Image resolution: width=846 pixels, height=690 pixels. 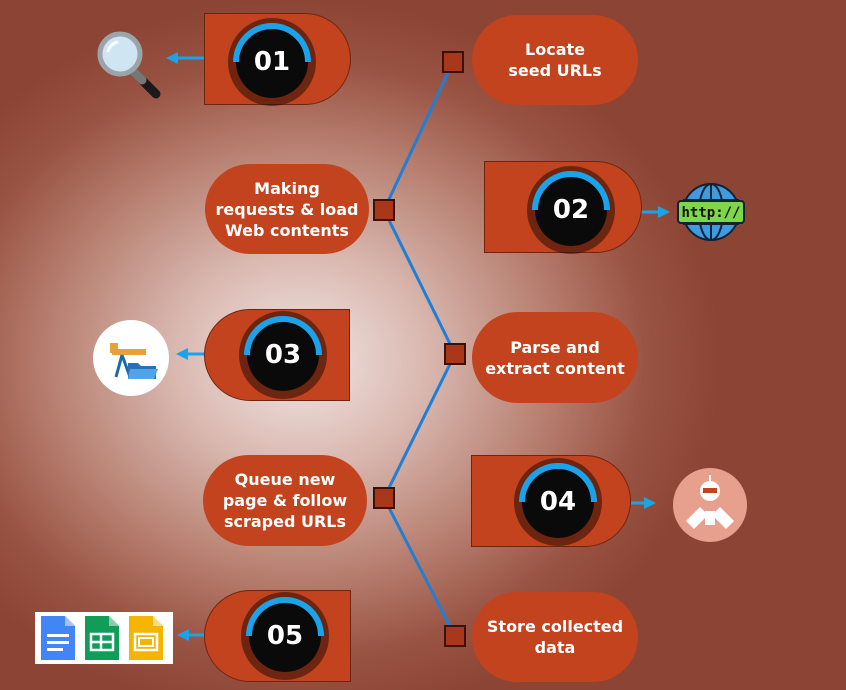 I want to click on docs-sheets-slides-icon, so click(x=104, y=638).